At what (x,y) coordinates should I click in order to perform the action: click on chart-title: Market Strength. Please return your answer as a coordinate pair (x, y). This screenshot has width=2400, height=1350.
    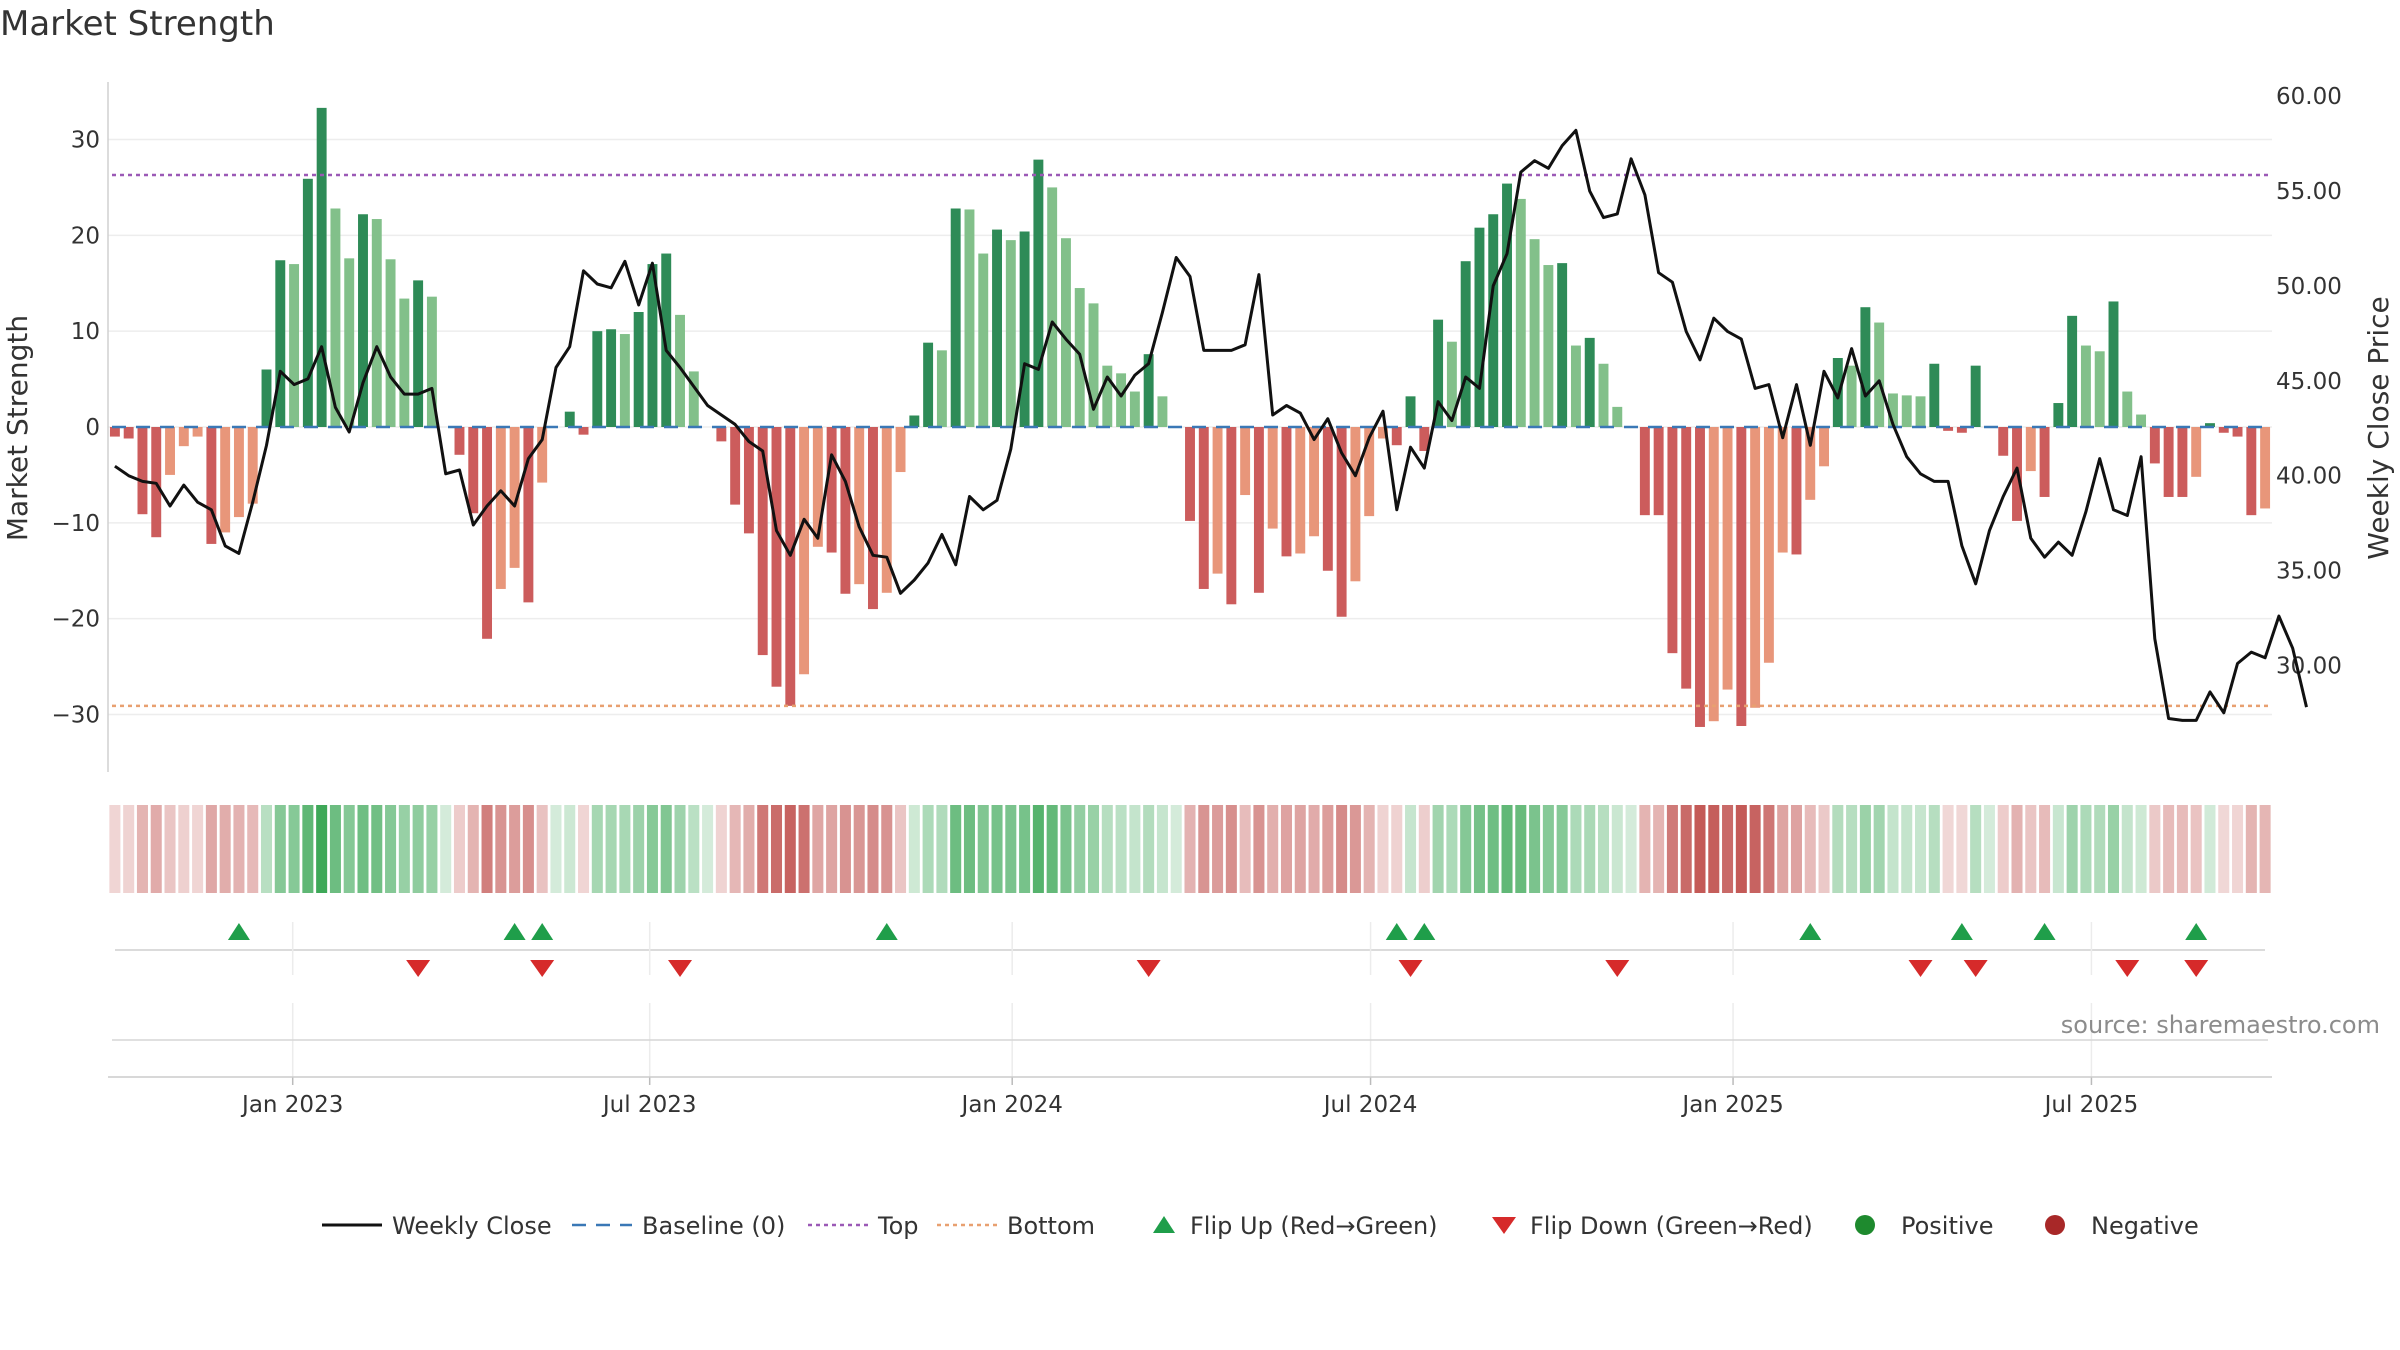
    Looking at the image, I should click on (137, 24).